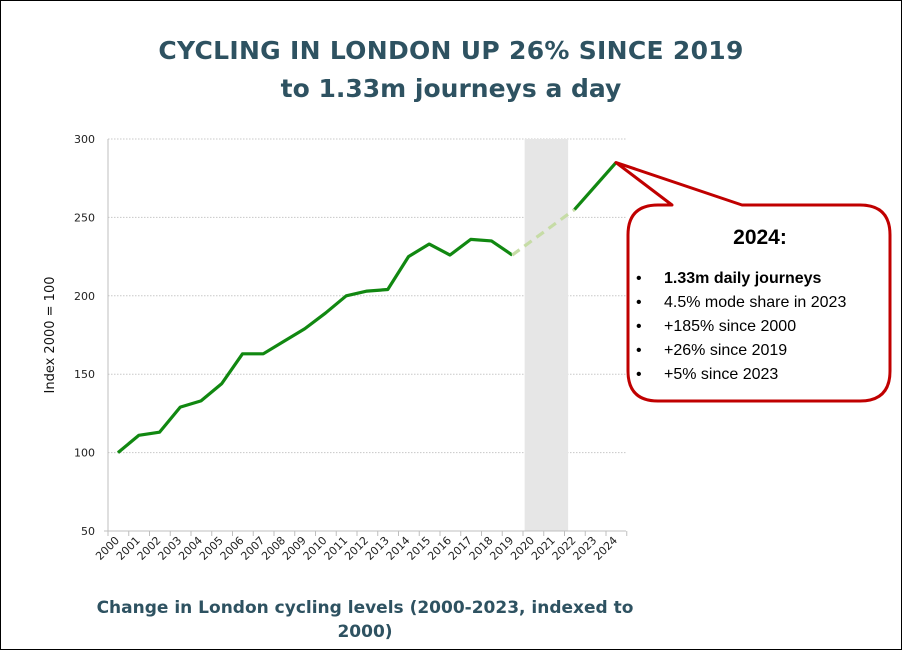 This screenshot has height=650, width=902. I want to click on x-tick-label: 2024, so click(605, 548).